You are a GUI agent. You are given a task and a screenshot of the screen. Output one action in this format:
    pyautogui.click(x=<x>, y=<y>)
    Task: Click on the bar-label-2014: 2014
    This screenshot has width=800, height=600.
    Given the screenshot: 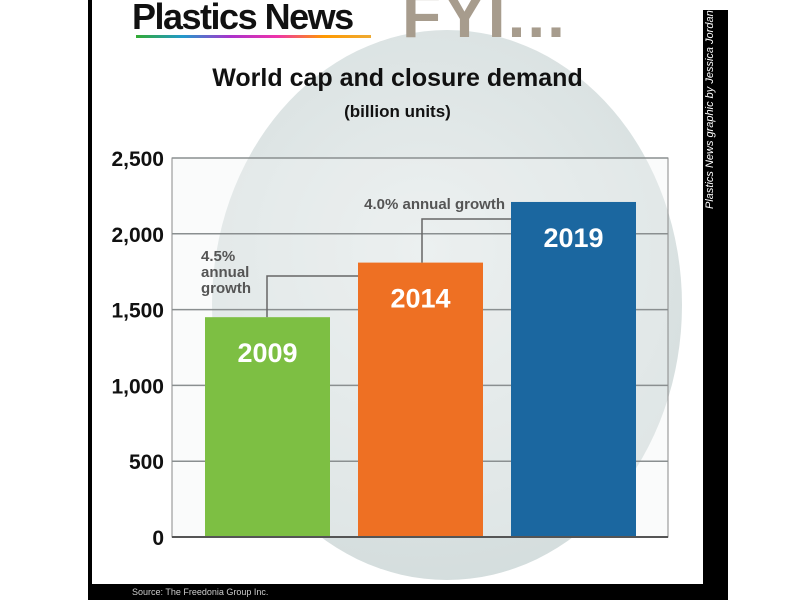 What is the action you would take?
    pyautogui.click(x=420, y=299)
    